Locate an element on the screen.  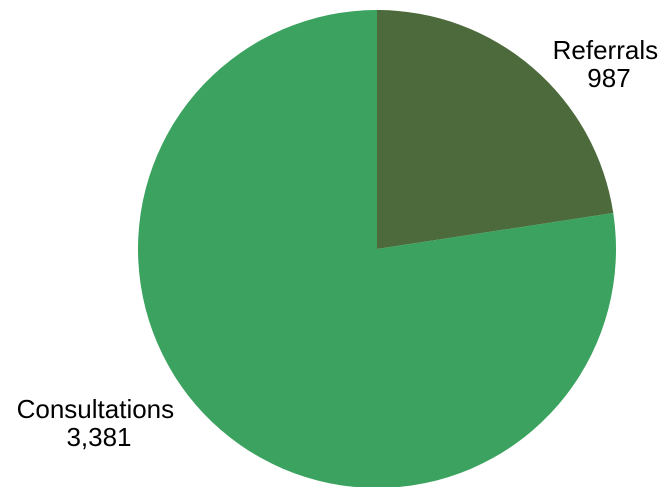
slice-label-referrals: Referrals 987 is located at coordinates (609, 64).